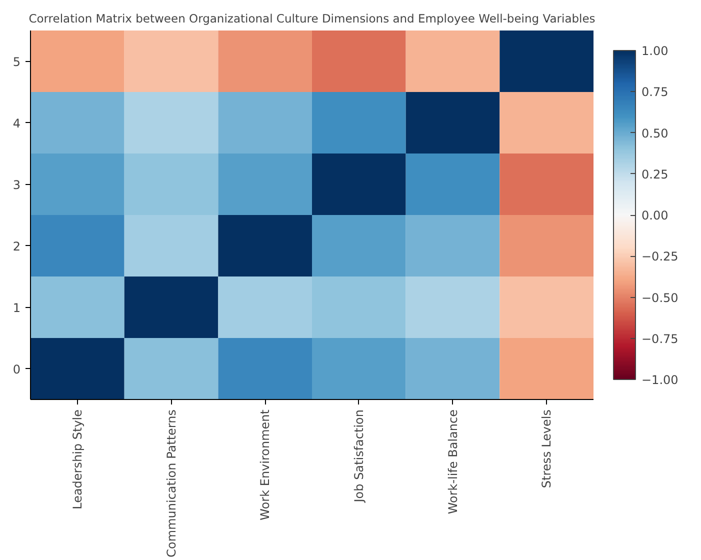 Image resolution: width=701 pixels, height=560 pixels. I want to click on chart-title: Correlation Matrix between Organizational Culture Dimensions and Employee Well-being Variables, so click(312, 19).